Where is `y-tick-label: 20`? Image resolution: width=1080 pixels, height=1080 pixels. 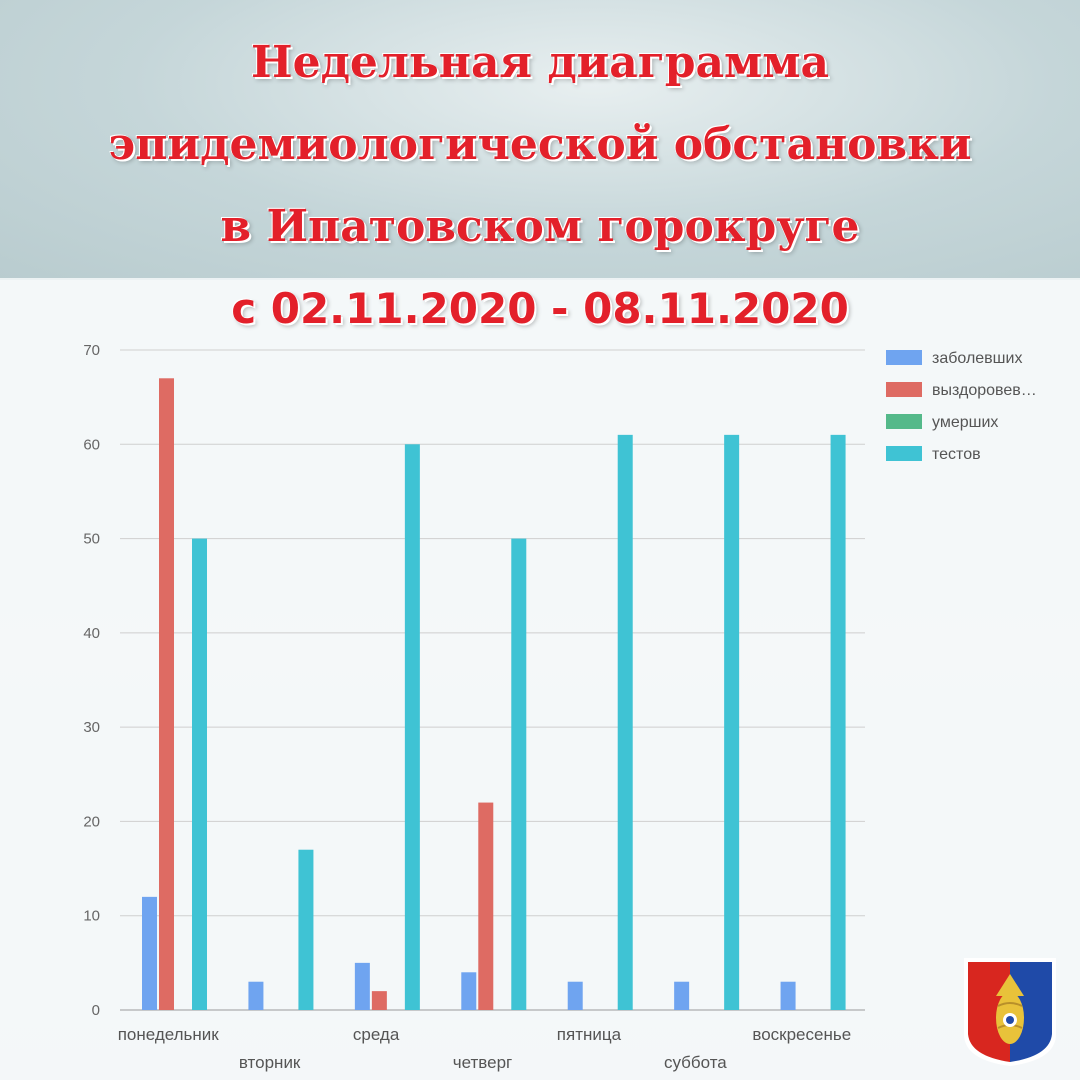 y-tick-label: 20 is located at coordinates (91, 821).